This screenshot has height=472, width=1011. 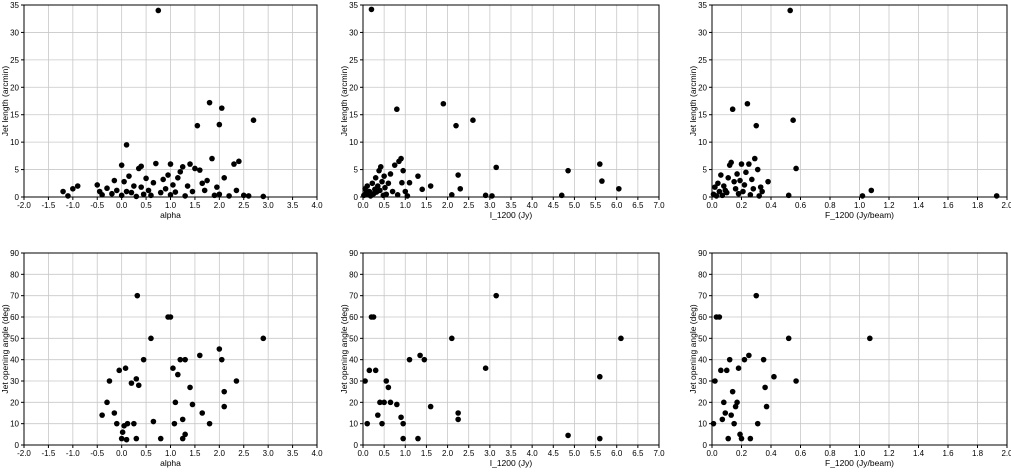 What do you see at coordinates (702, 424) in the screenshot?
I see `y-tick-label: 10` at bounding box center [702, 424].